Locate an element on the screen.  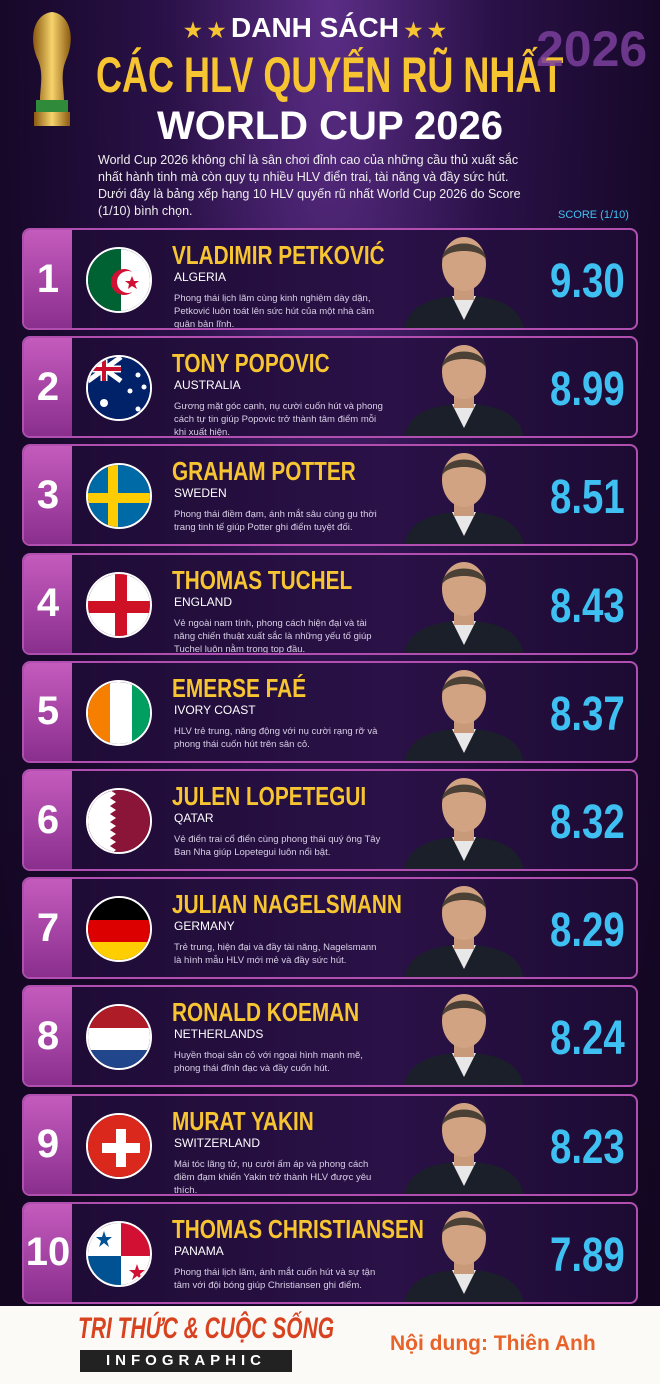
score: 8.37 is located at coordinates (593, 714).